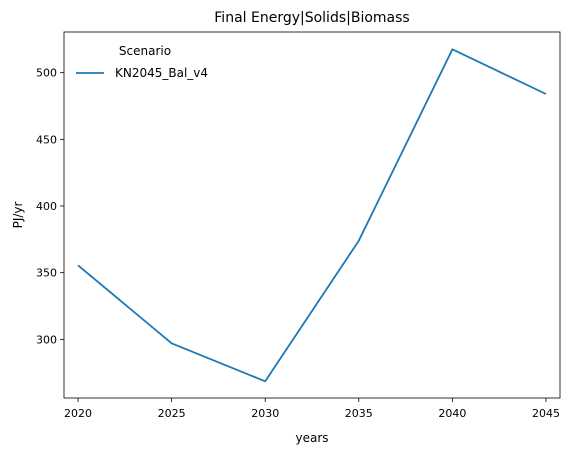  Describe the element at coordinates (312, 409) in the screenshot. I see `x-axis: 2020 2025 2030 2035 2040 2045` at that location.